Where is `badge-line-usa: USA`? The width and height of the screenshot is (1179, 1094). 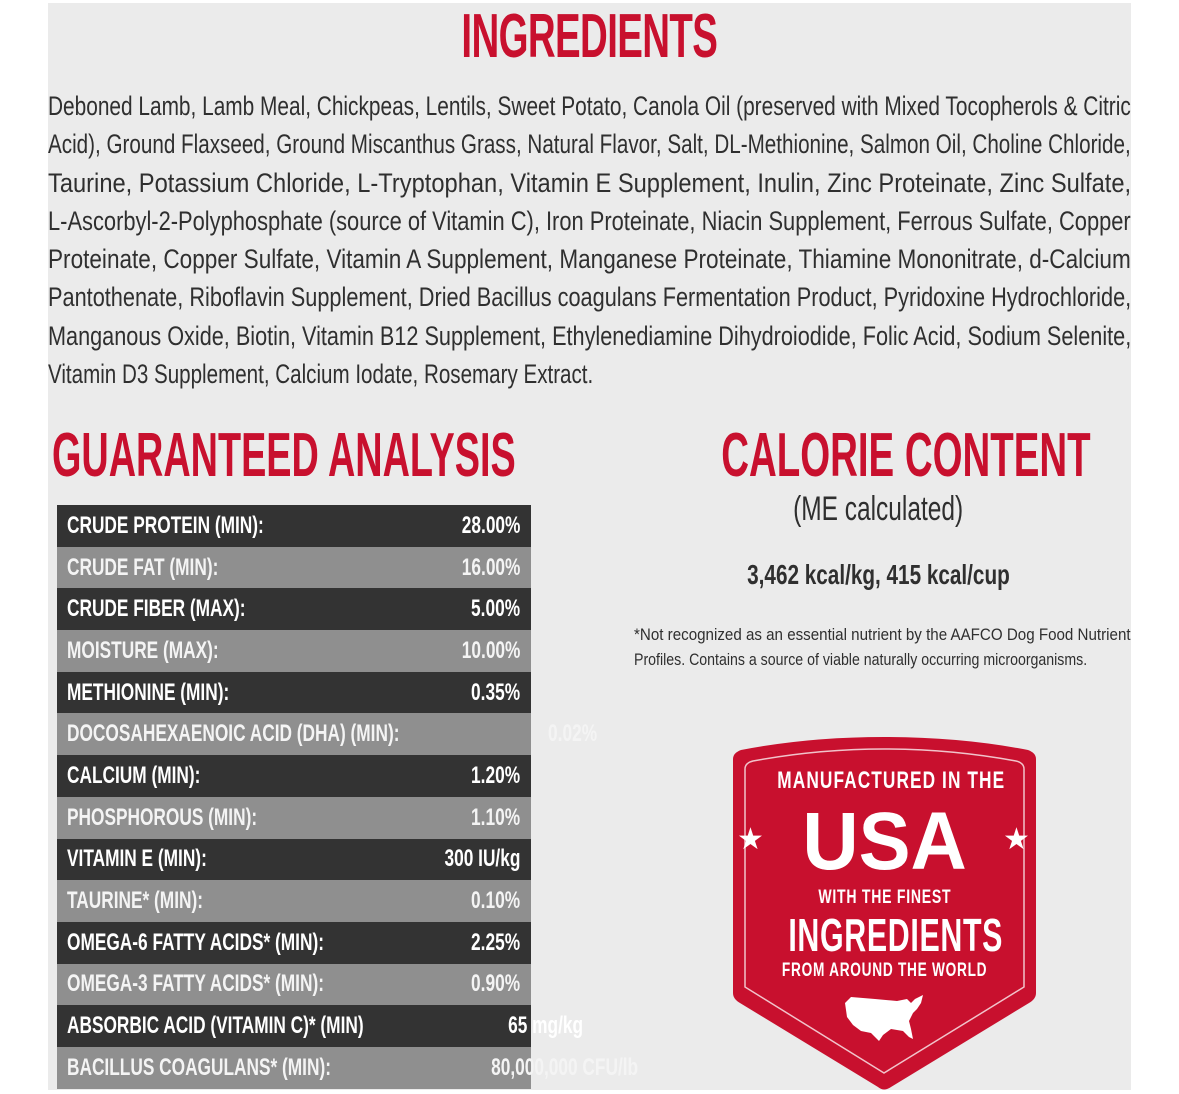 badge-line-usa: USA is located at coordinates (884, 842).